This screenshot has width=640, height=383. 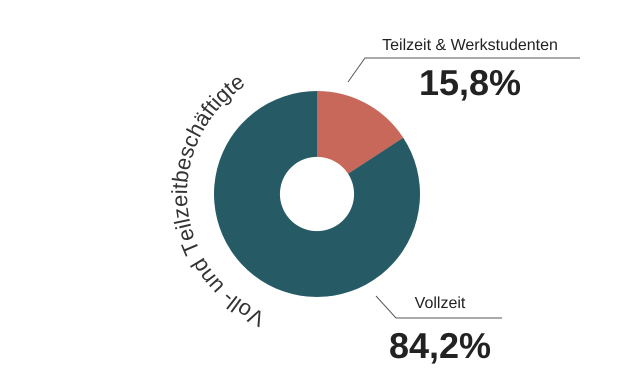 What do you see at coordinates (440, 303) in the screenshot?
I see `slice-label: Vollzeit` at bounding box center [440, 303].